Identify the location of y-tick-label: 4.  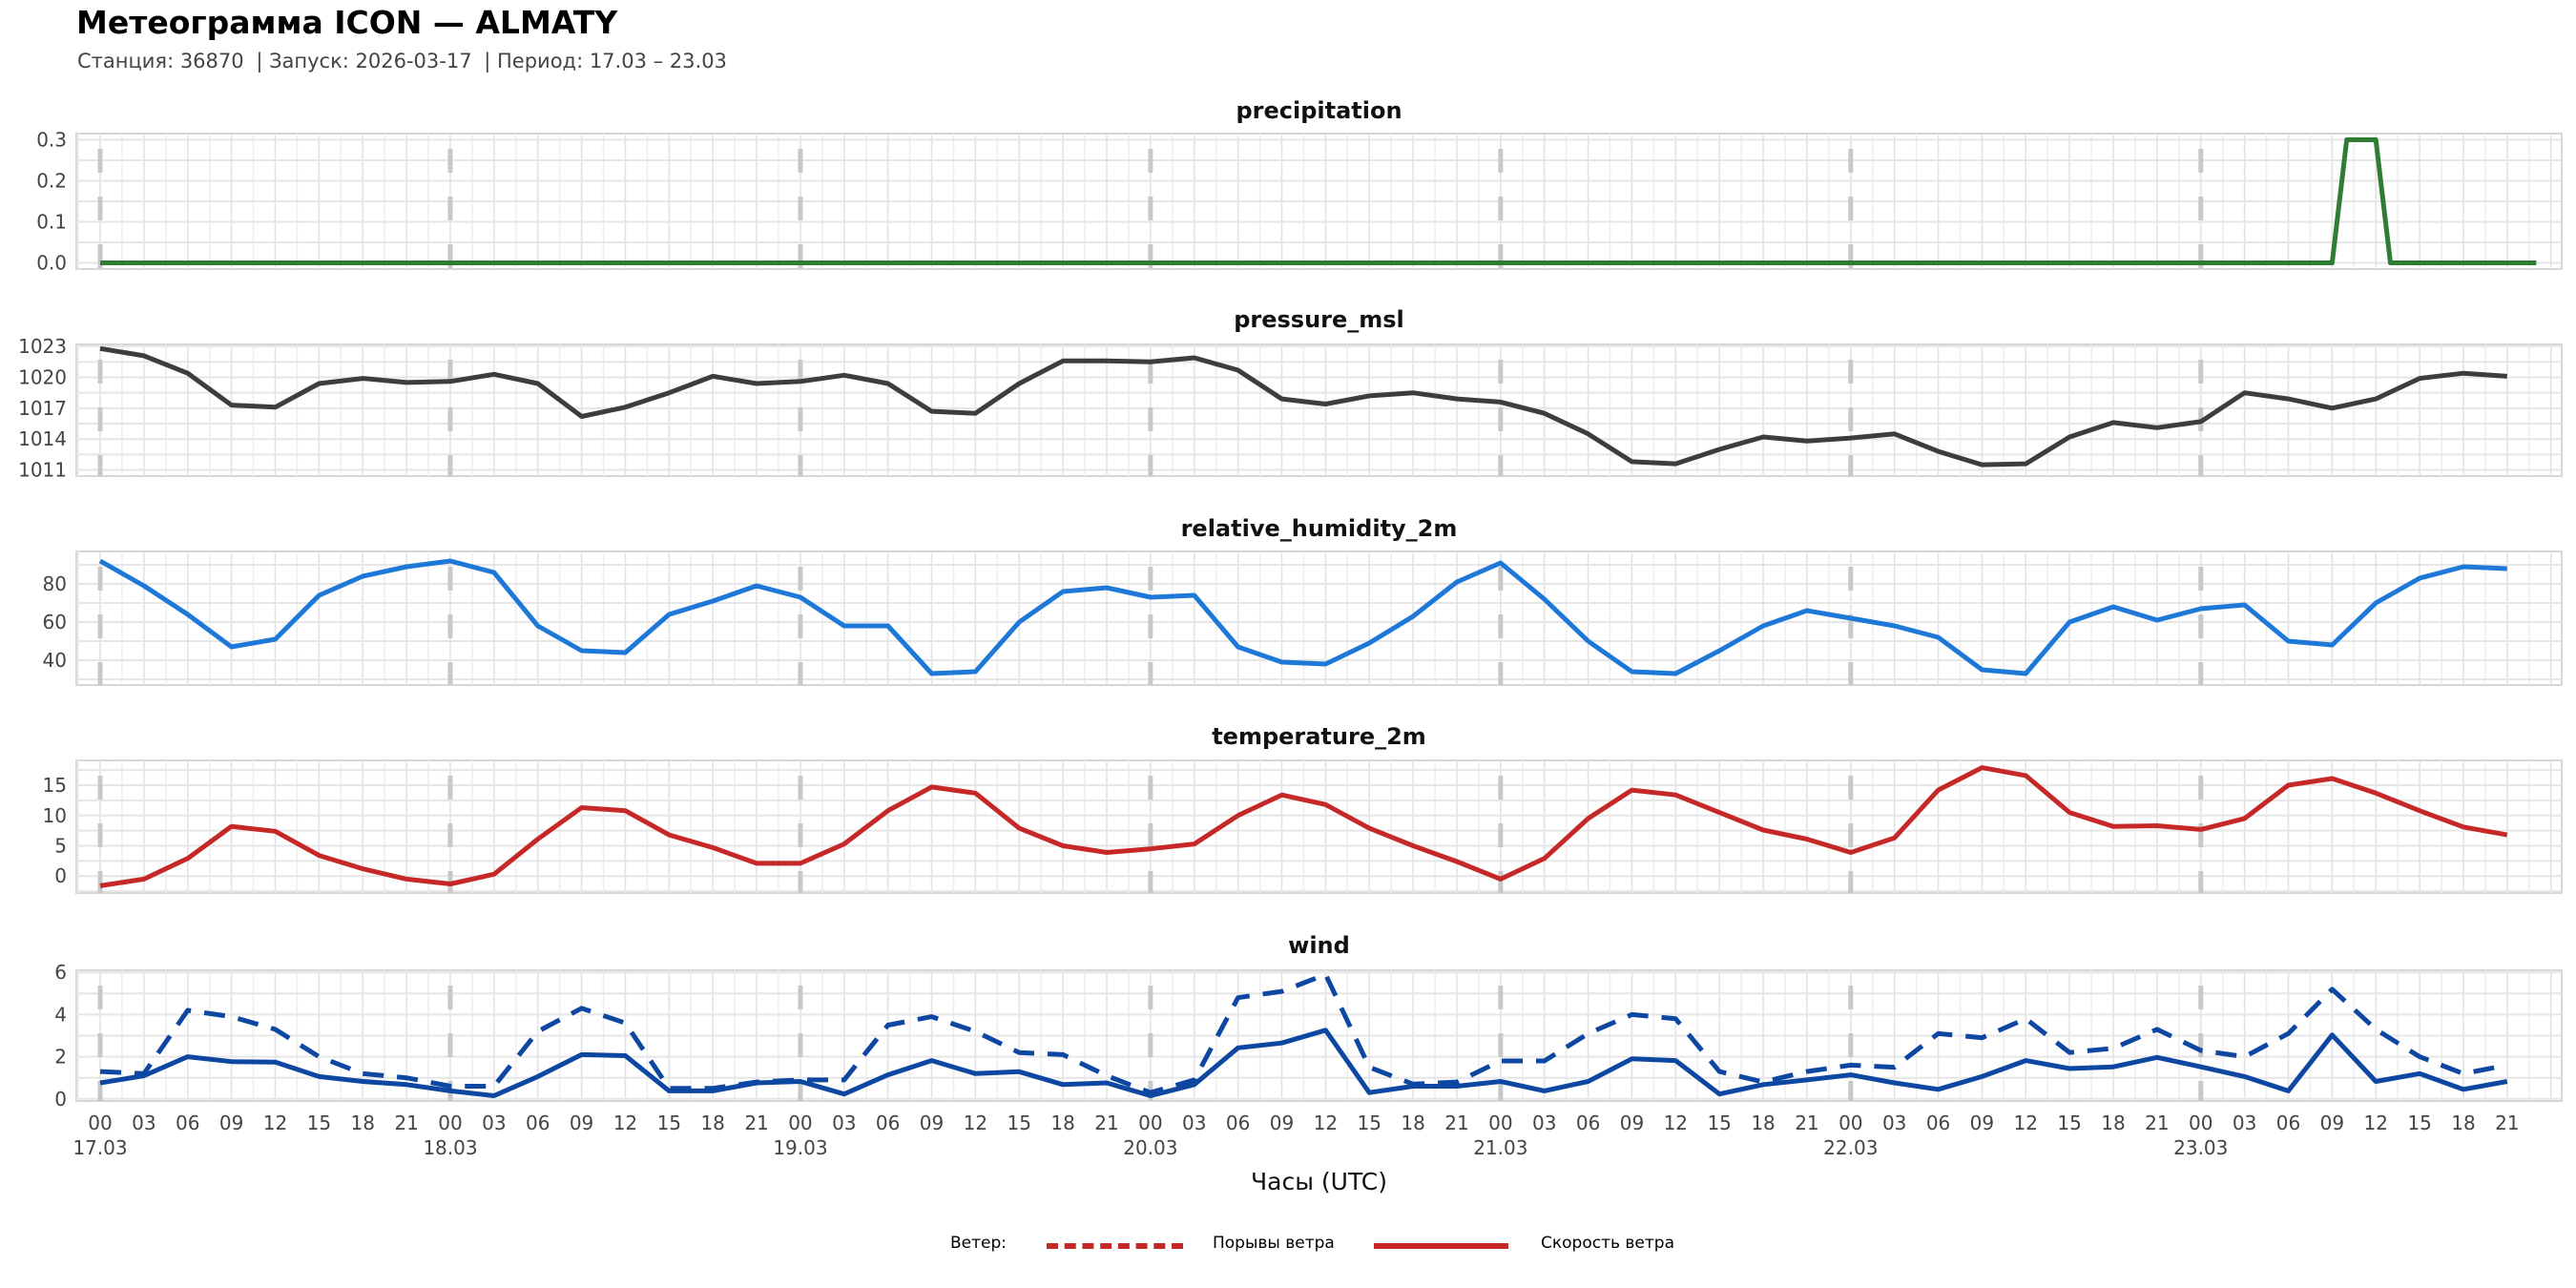
(60, 1014).